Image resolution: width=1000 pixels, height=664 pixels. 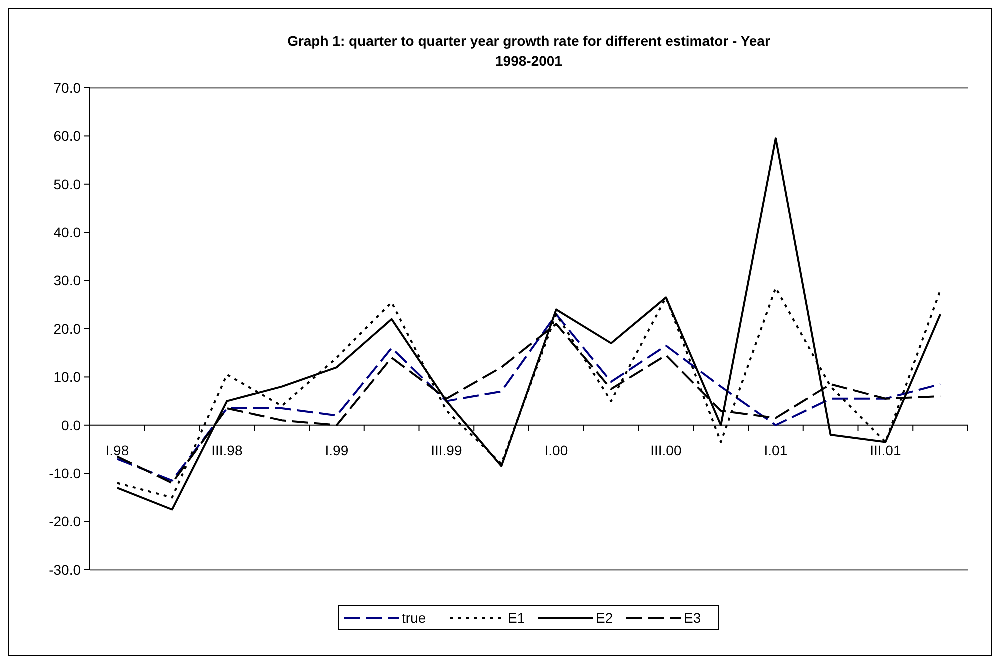 I want to click on x-tick-label: I.99, so click(x=337, y=450).